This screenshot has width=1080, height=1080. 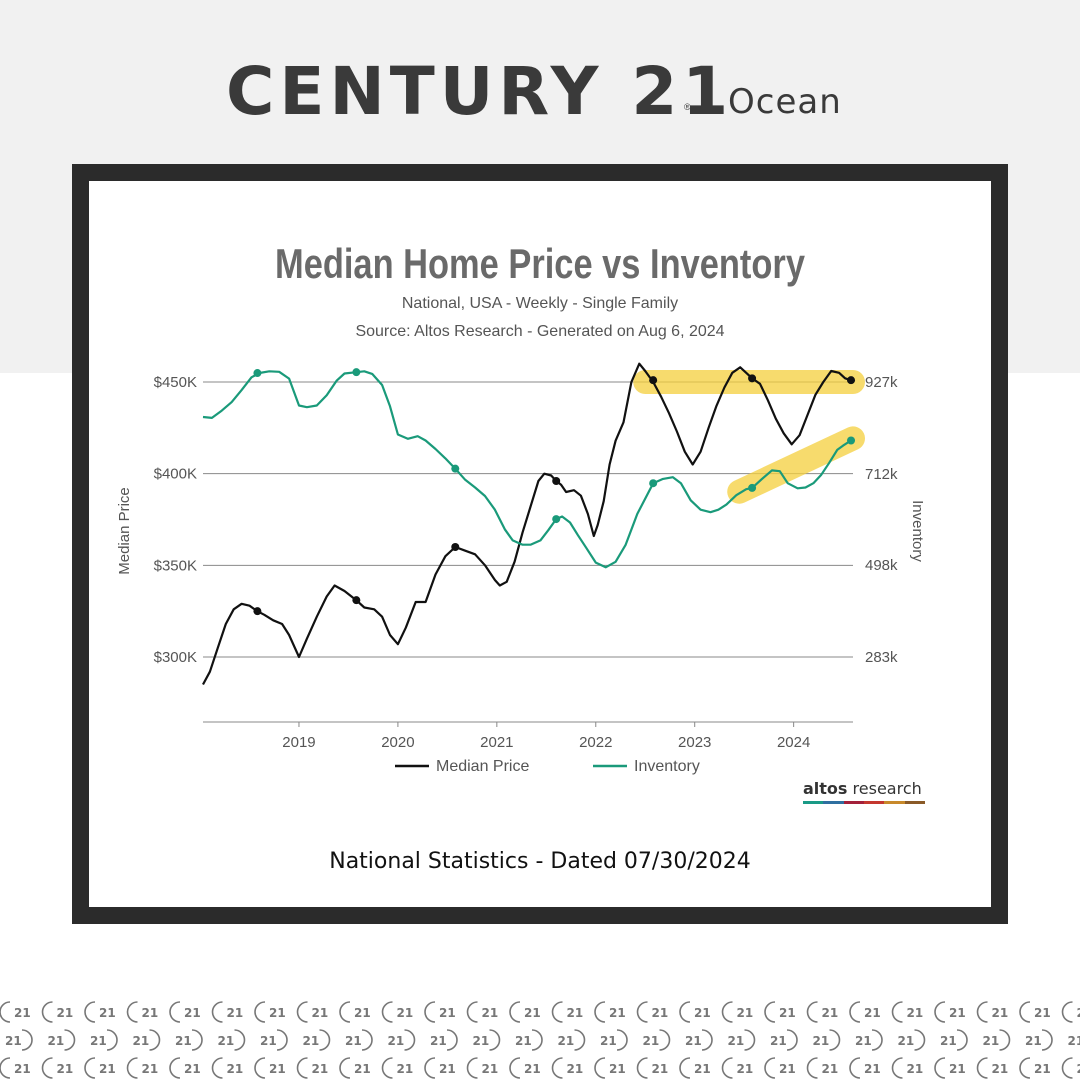 I want to click on x-tick-label: 2021, so click(x=496, y=742).